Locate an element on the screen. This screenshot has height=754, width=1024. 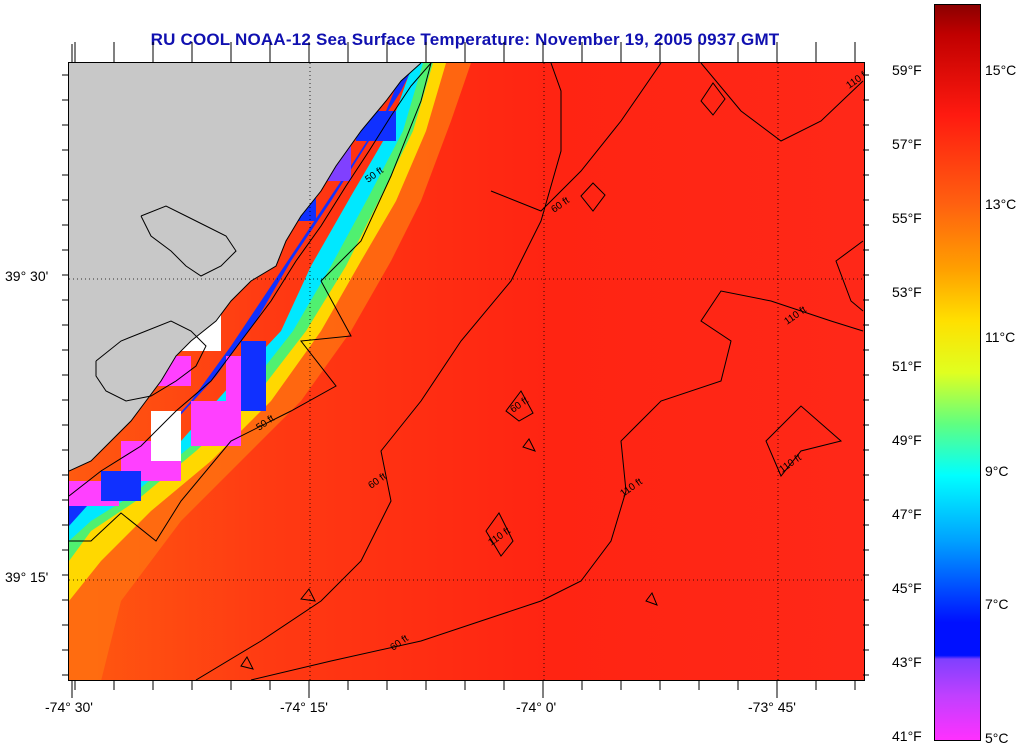
contour-110ft-right is located at coordinates (849, 276).